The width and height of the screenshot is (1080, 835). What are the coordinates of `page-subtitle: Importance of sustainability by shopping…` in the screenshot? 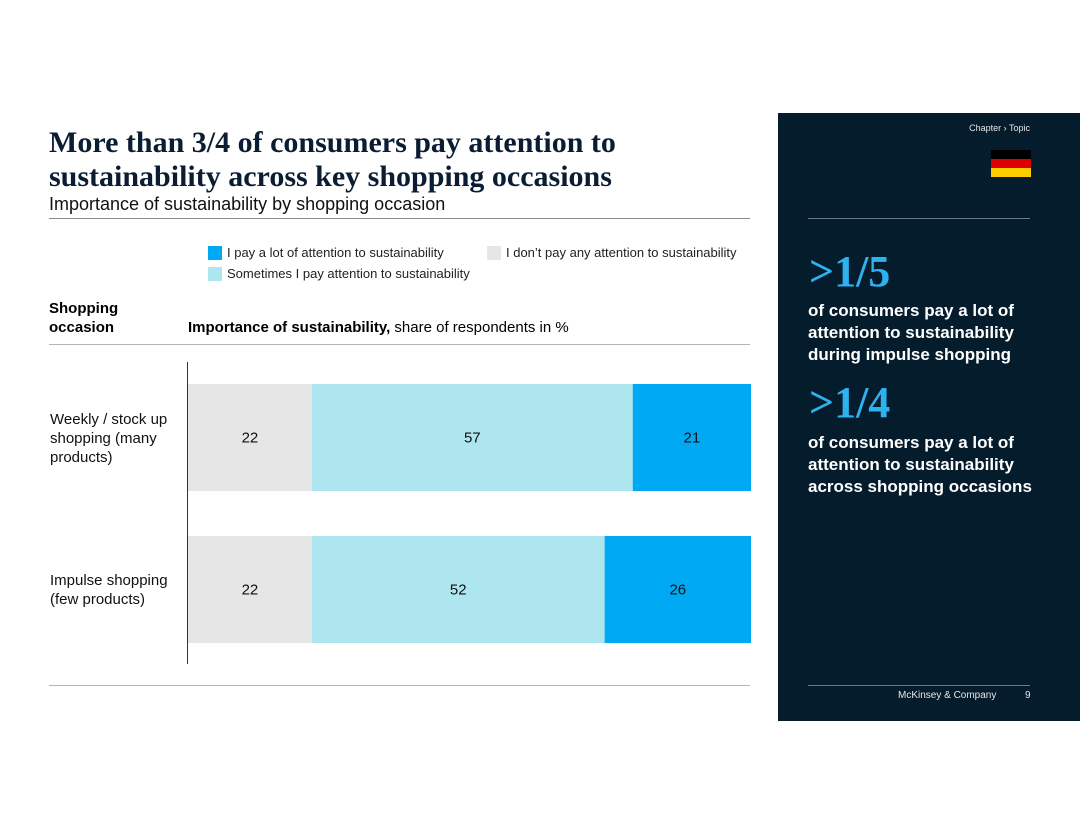 It's located at (247, 204).